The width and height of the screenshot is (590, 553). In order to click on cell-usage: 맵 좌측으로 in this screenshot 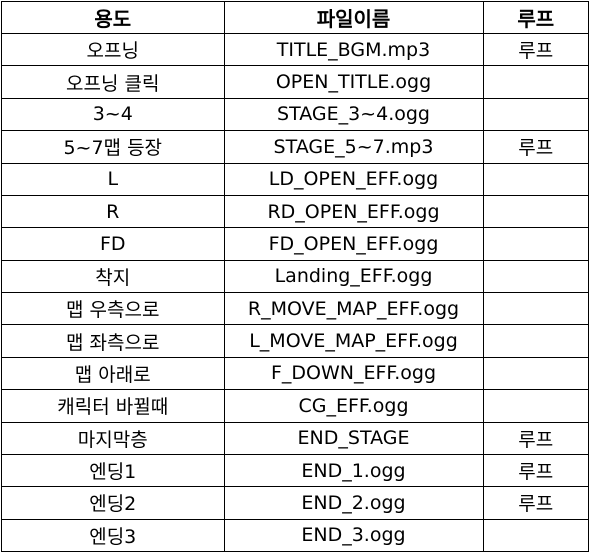, I will do `click(113, 341)`.